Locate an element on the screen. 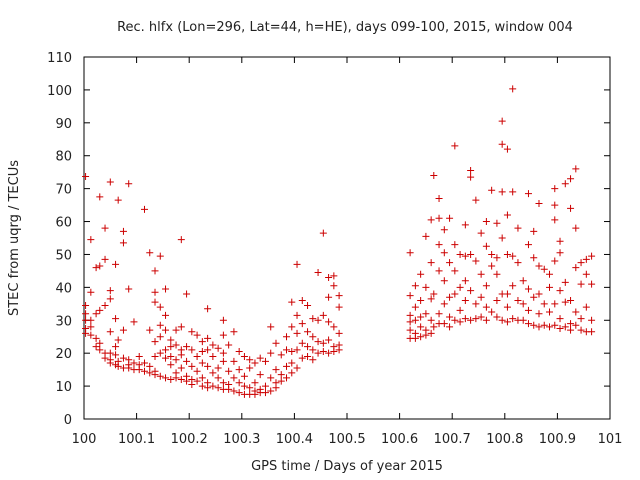  y-tick-label: 20 is located at coordinates (63, 354).